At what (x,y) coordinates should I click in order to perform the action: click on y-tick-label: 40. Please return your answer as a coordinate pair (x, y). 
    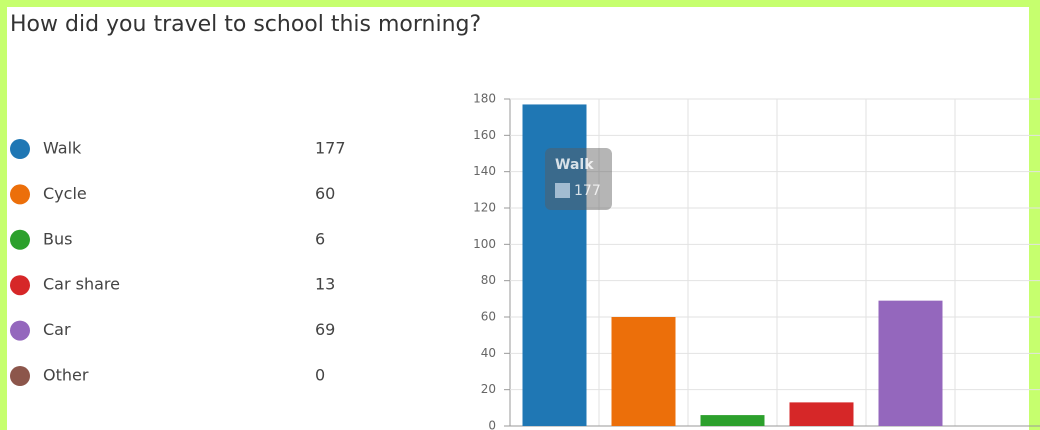
    Looking at the image, I should click on (488, 353).